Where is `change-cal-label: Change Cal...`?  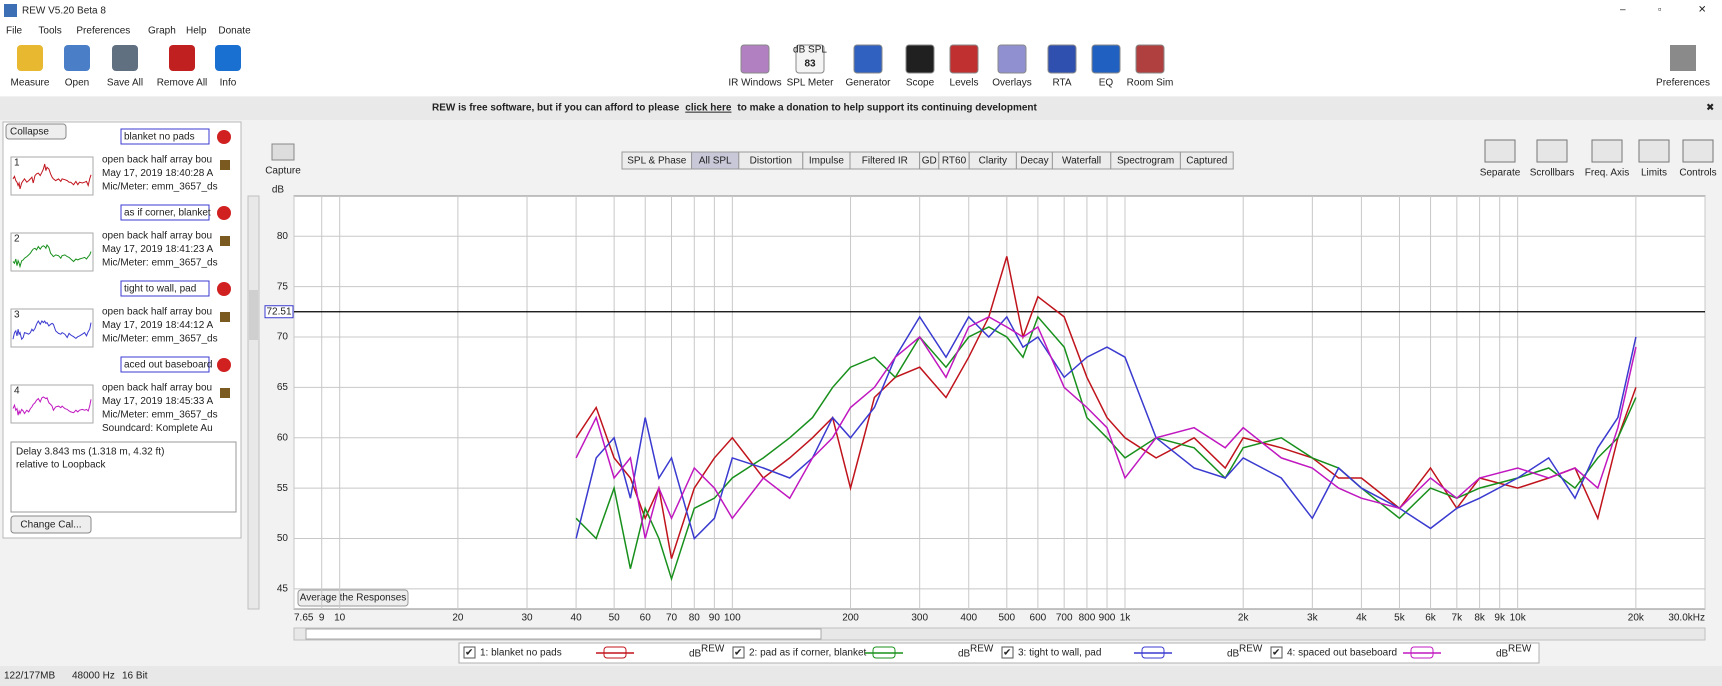
change-cal-label: Change Cal... is located at coordinates (50, 525).